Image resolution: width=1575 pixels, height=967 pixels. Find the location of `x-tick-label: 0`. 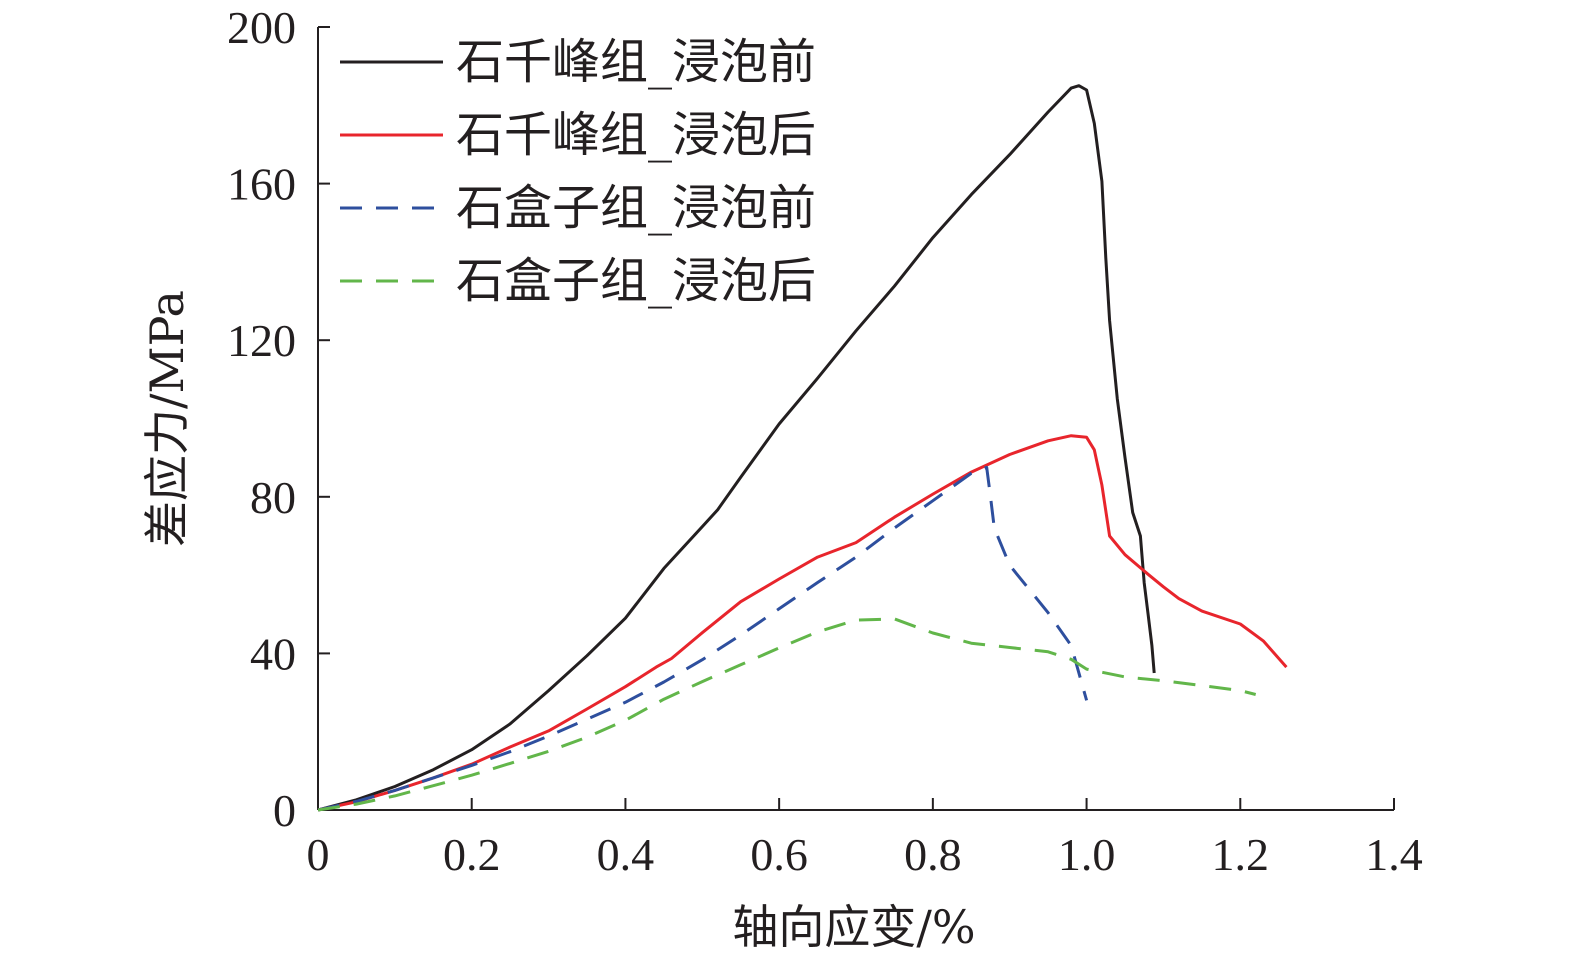

x-tick-label: 0 is located at coordinates (318, 854).